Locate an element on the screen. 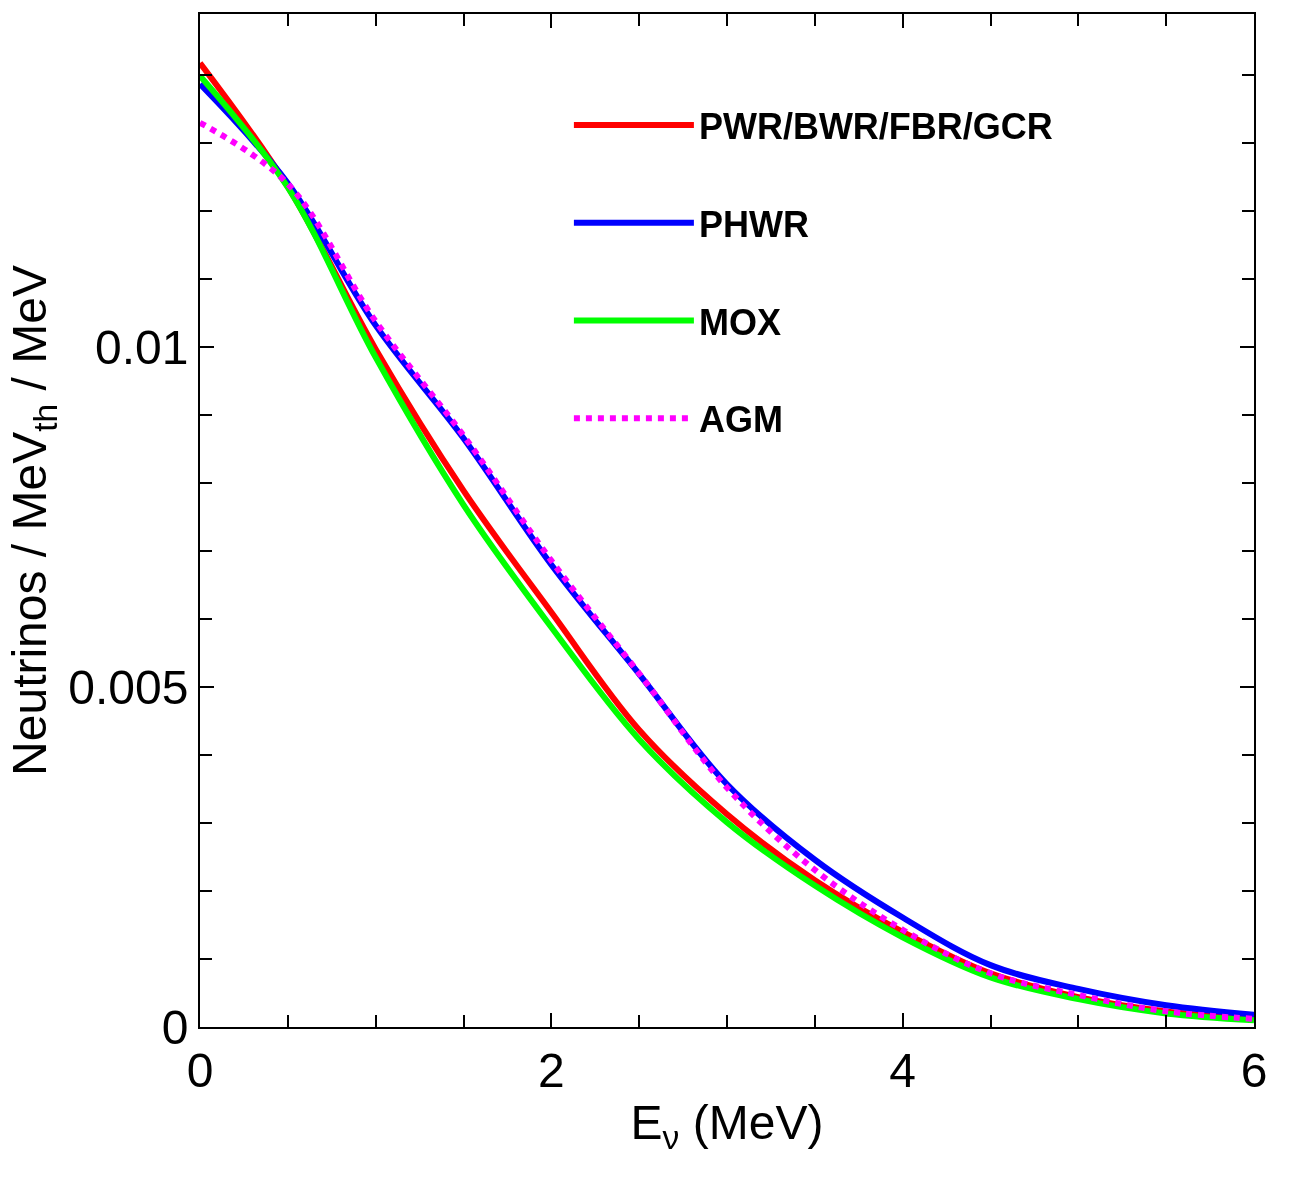  legend-label: PWR/BWR/FBR/GCR is located at coordinates (875, 126).